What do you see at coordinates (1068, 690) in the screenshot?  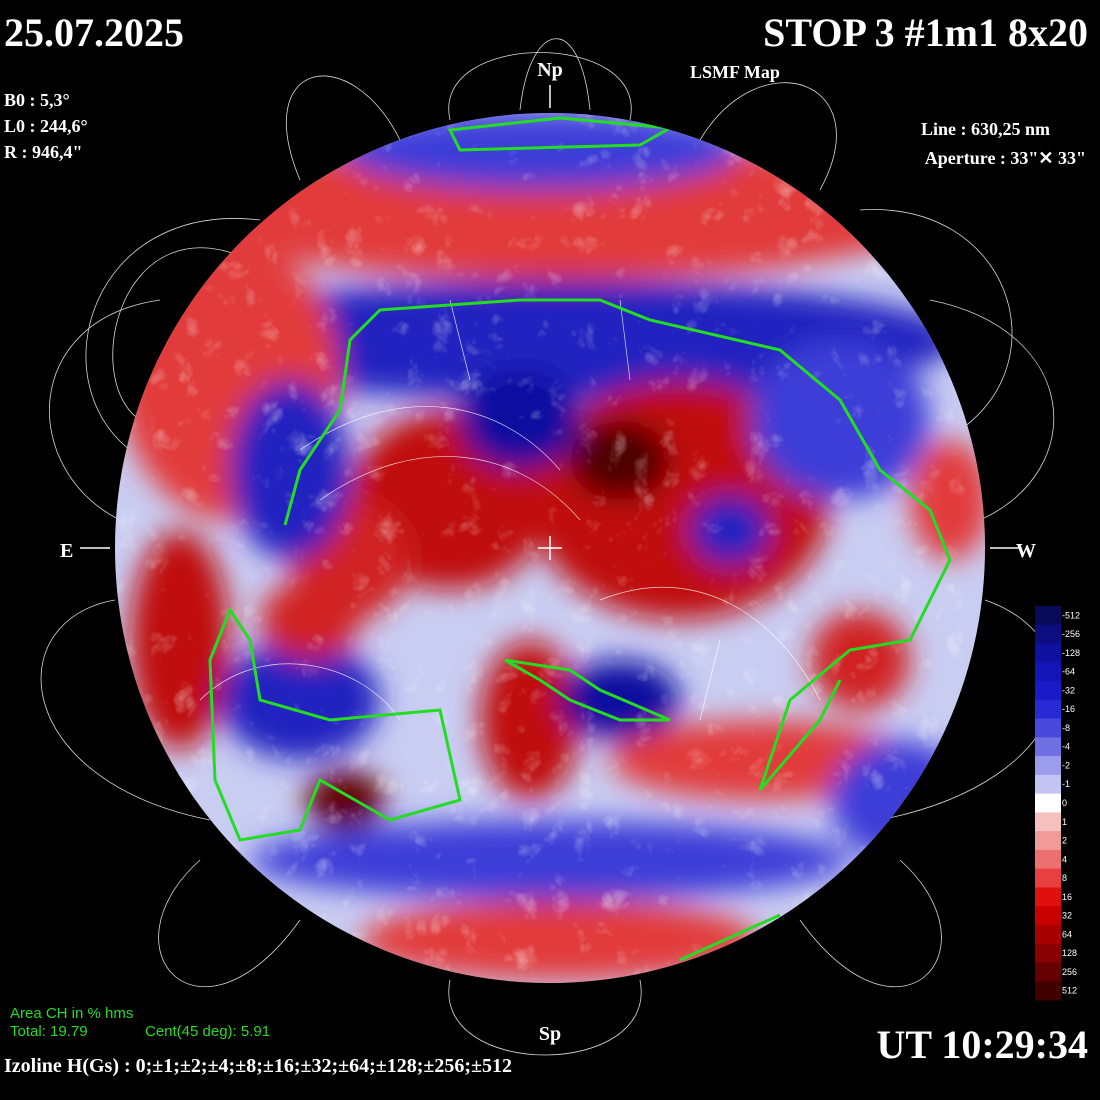 I see `colorbar-label: -32` at bounding box center [1068, 690].